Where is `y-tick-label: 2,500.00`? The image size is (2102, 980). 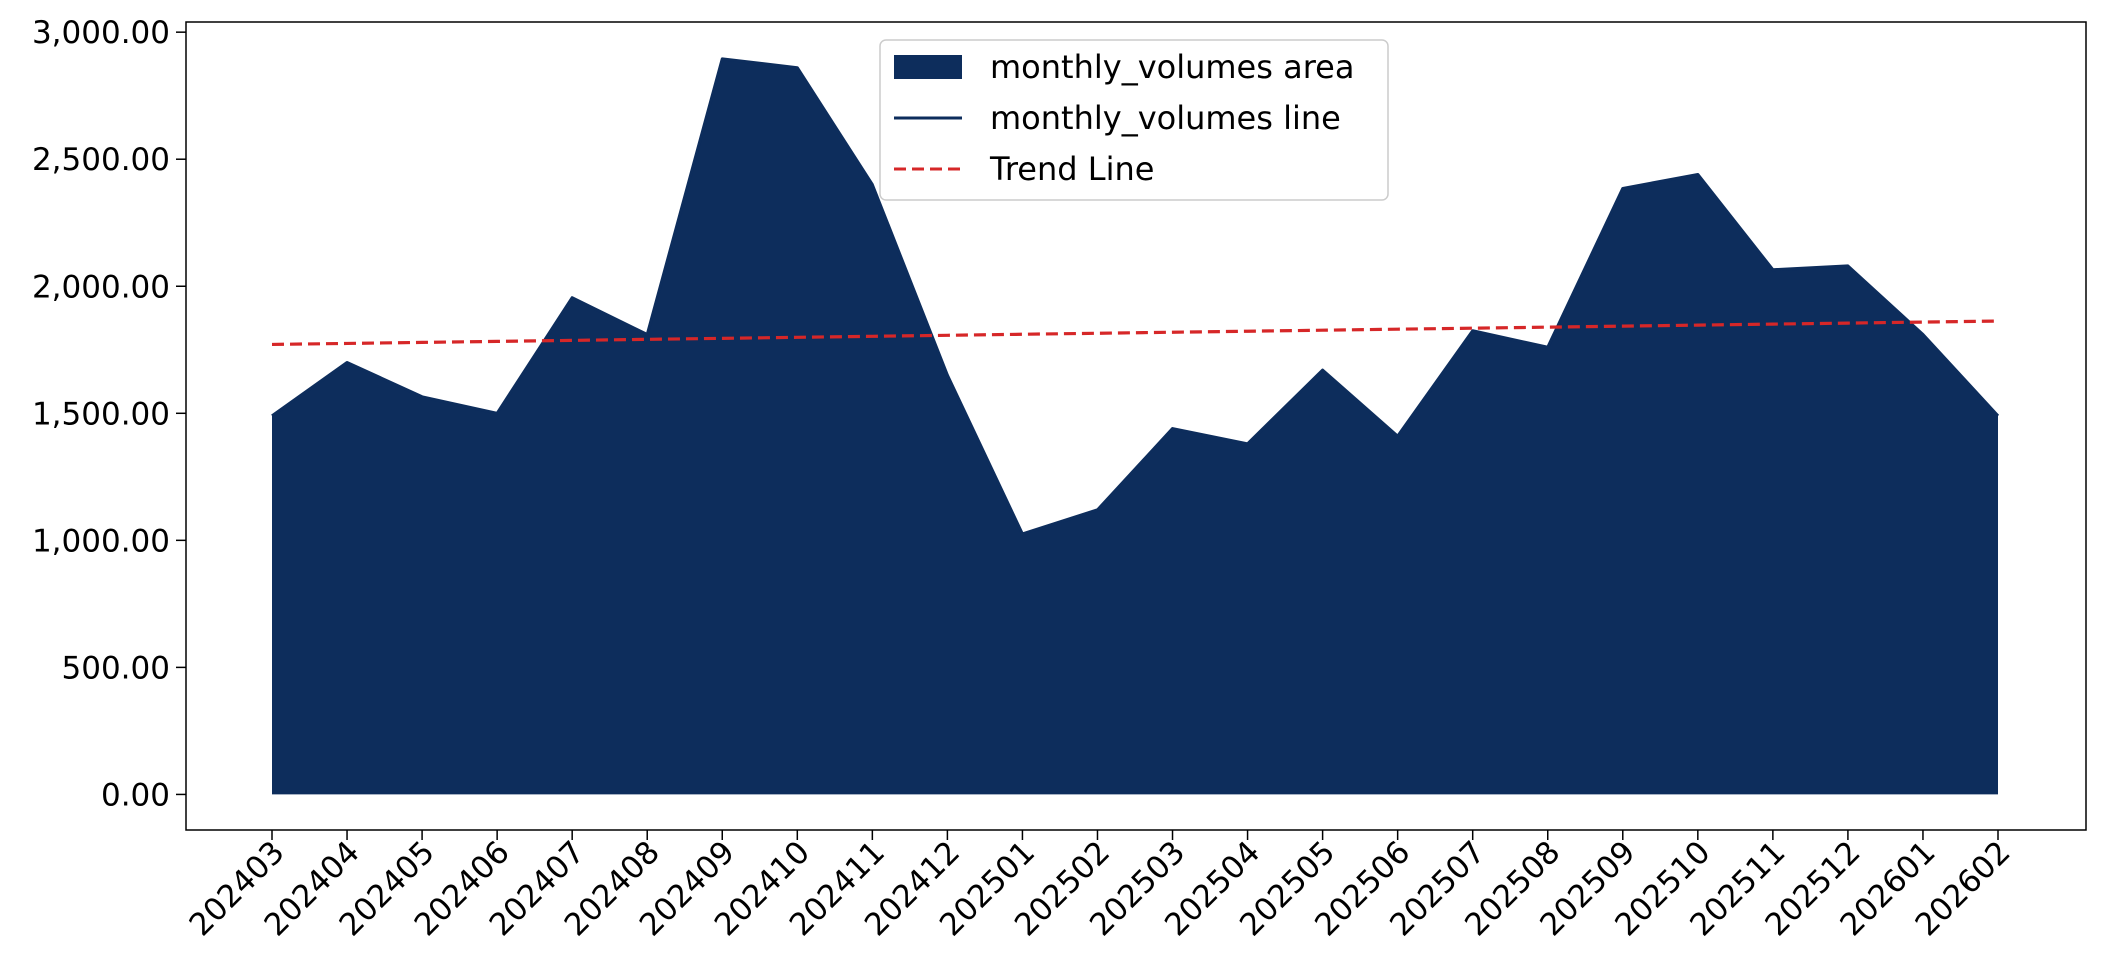 y-tick-label: 2,500.00 is located at coordinates (101, 160).